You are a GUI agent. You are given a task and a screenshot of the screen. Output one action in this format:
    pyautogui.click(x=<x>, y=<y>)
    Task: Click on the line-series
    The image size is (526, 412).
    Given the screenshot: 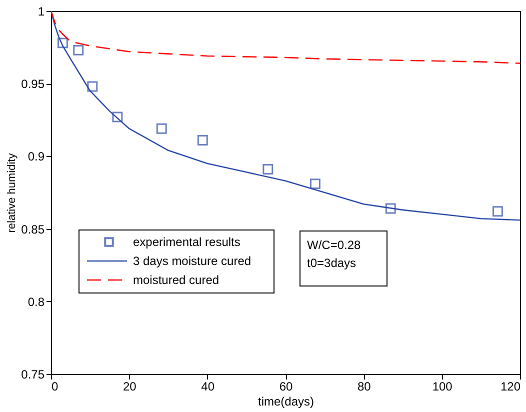 What is the action you would take?
    pyautogui.click(x=285, y=37)
    